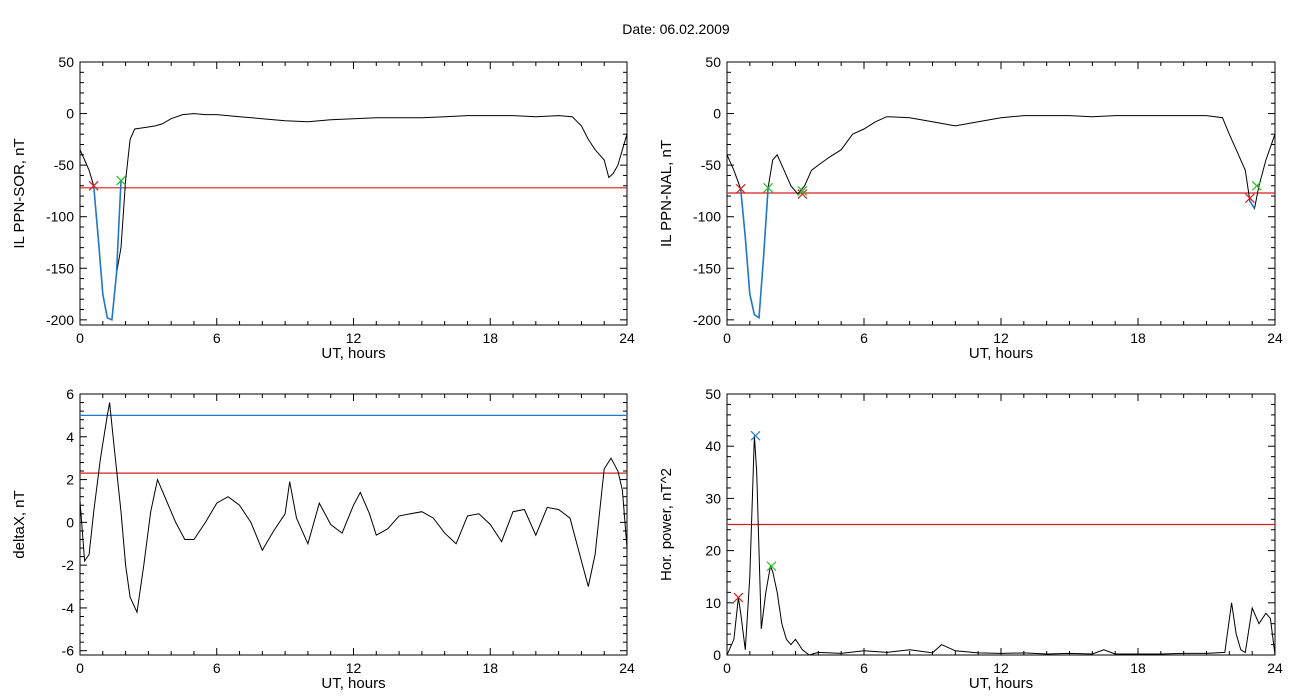  I want to click on y-axis-label: Hor. power, nT^2, so click(666, 524).